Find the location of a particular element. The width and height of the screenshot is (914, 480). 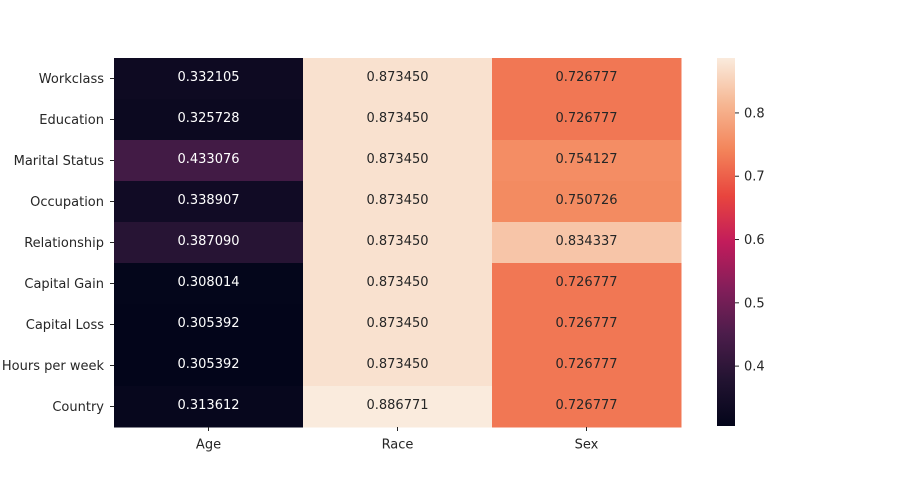

x-tick-label: Race is located at coordinates (398, 445).